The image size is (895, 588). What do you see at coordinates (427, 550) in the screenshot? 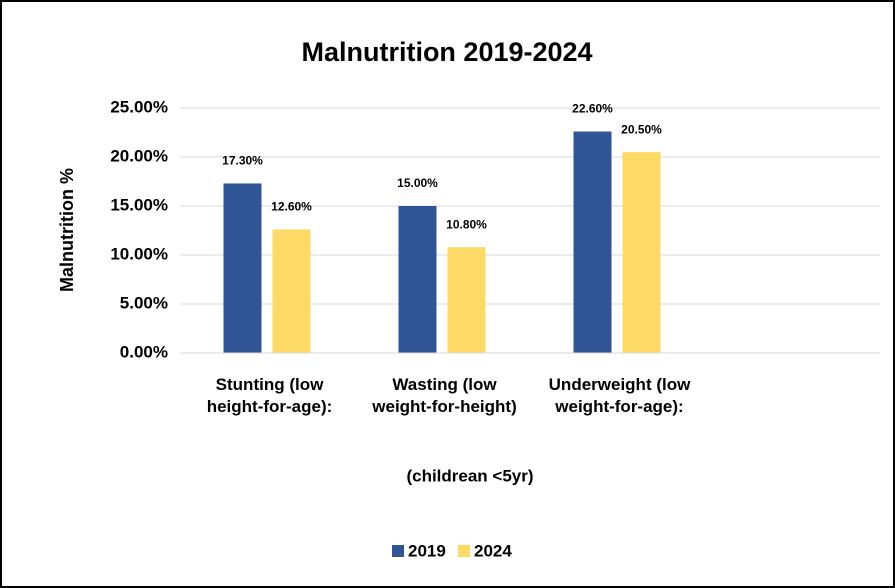
I see `legend-label: 2019` at bounding box center [427, 550].